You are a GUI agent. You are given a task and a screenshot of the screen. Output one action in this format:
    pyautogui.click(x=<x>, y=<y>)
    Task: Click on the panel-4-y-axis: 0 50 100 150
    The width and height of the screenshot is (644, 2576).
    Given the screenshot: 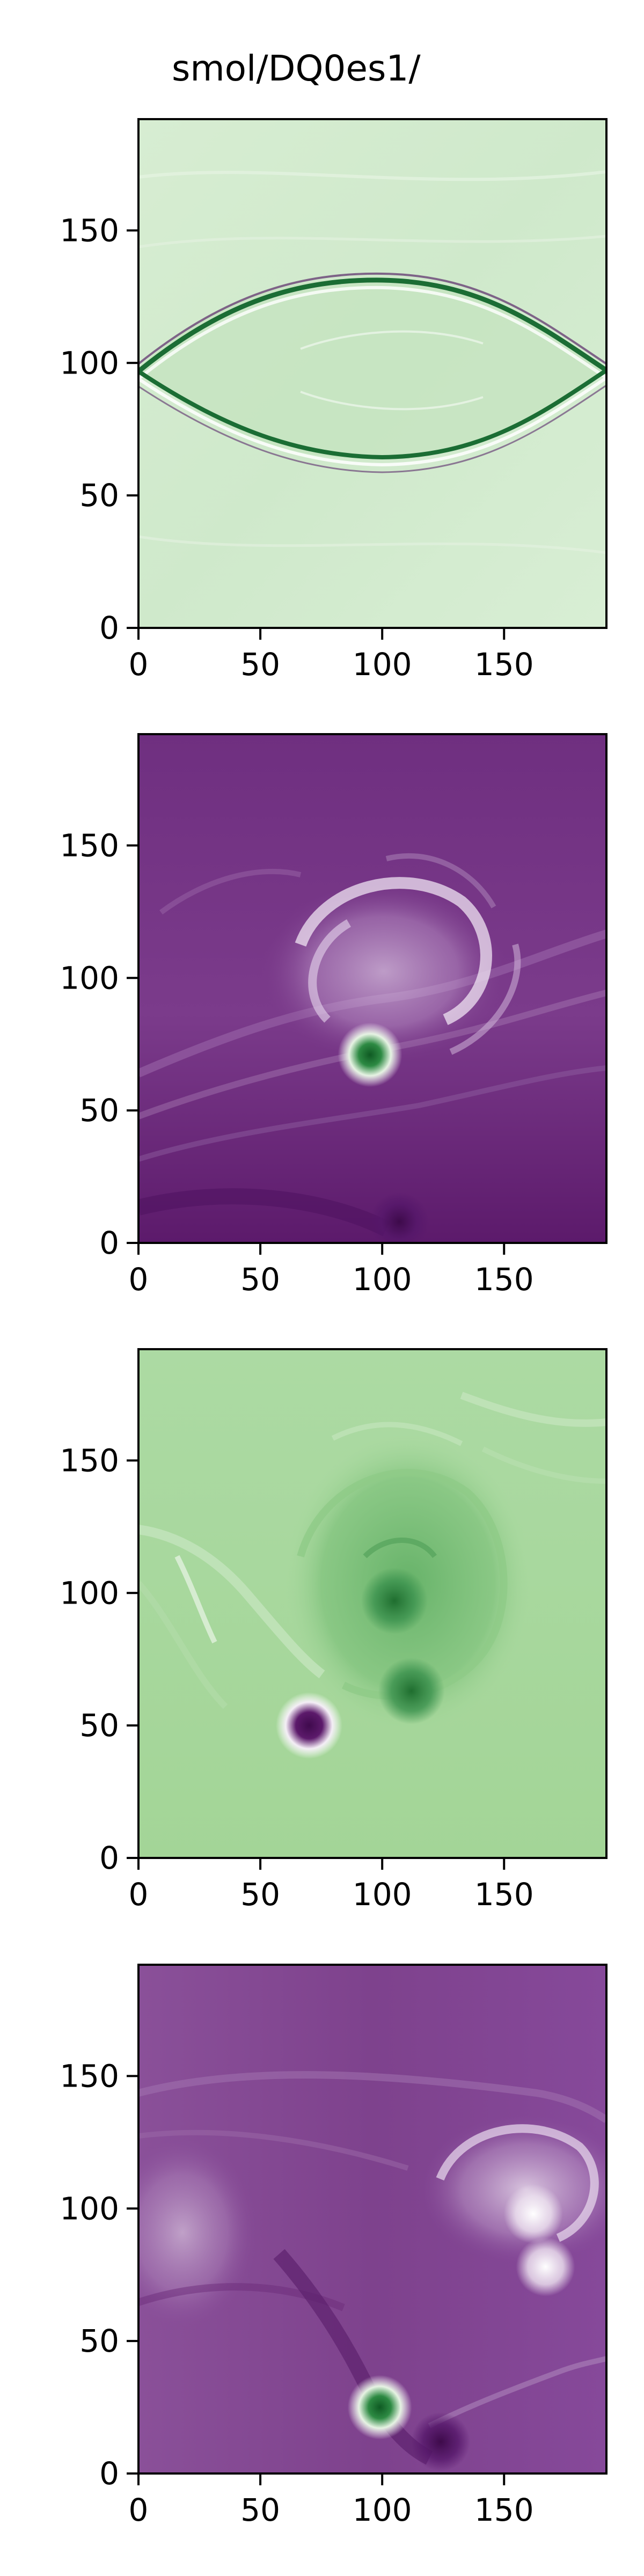 What is the action you would take?
    pyautogui.click(x=99, y=2275)
    